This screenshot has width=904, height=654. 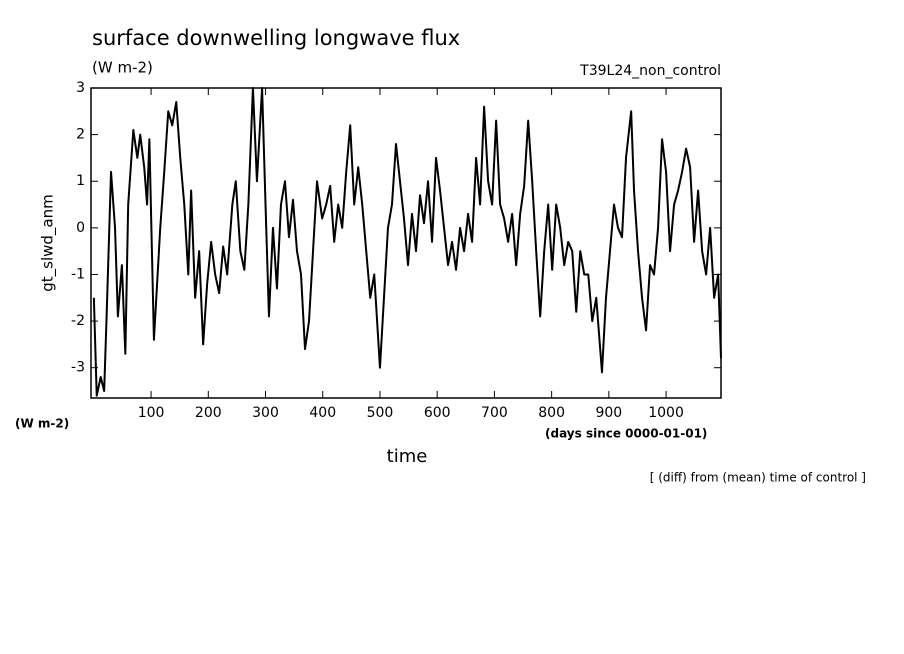 I want to click on y-tick-label: -2, so click(x=78, y=321).